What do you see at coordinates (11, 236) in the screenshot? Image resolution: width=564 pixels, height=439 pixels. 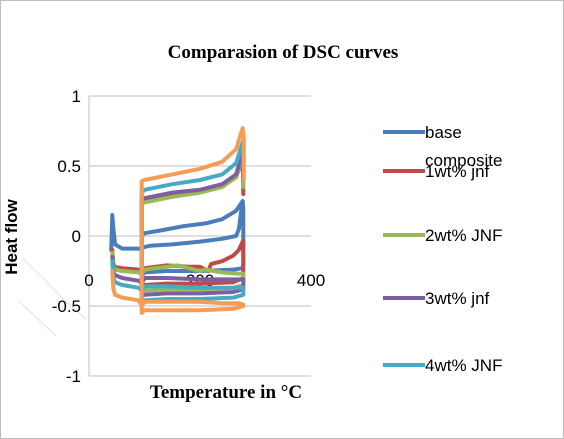 I see `y-axis-label: Heat flow` at bounding box center [11, 236].